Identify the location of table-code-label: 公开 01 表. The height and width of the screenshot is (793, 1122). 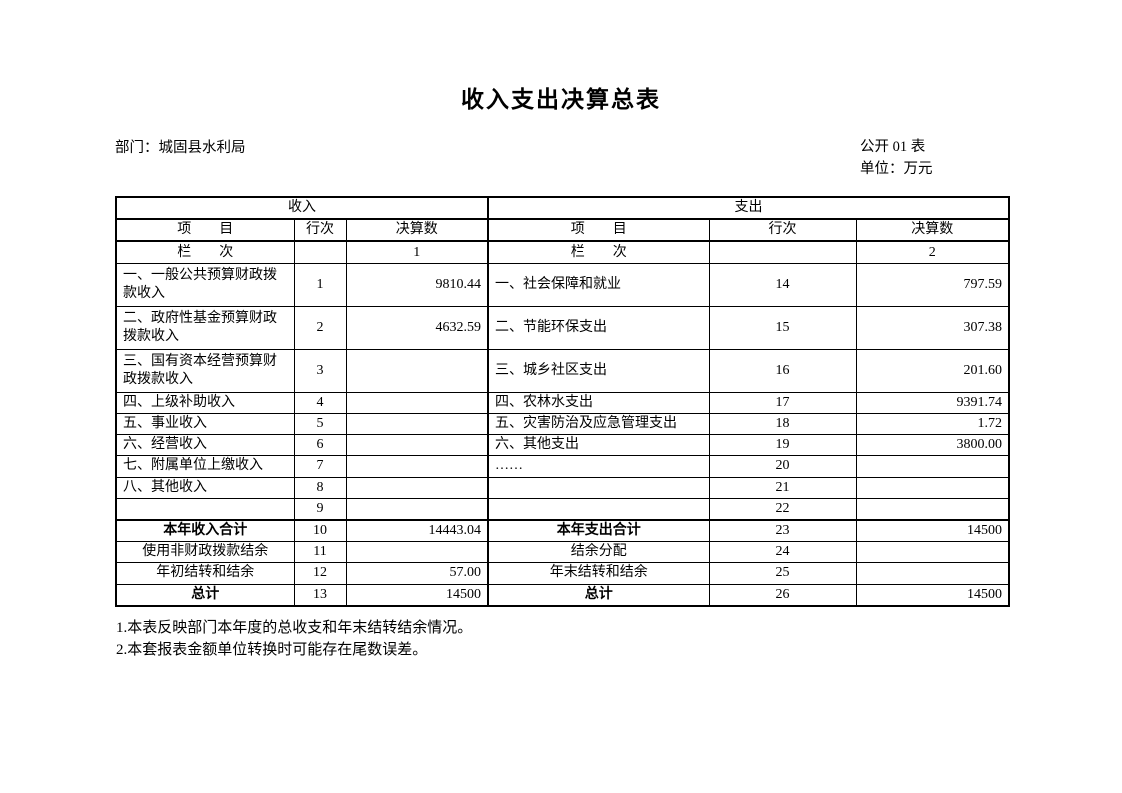
(893, 147).